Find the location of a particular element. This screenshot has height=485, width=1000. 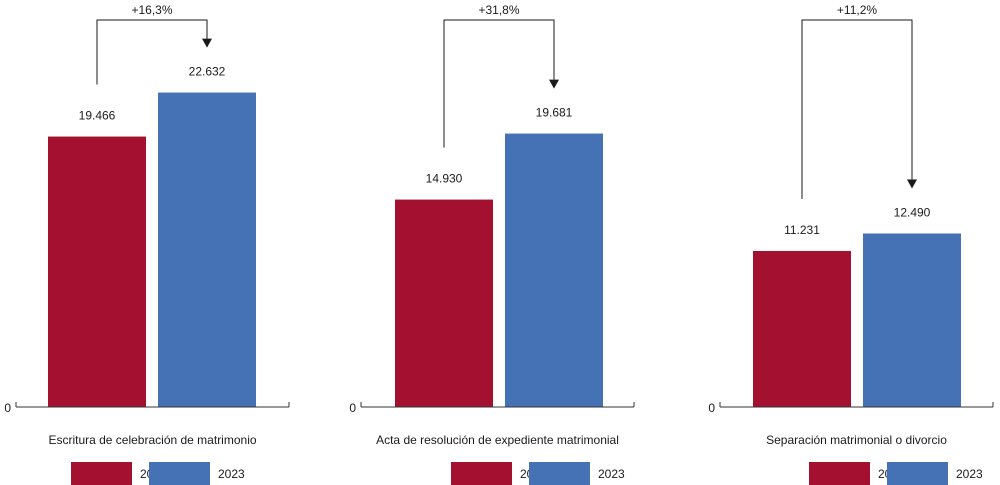

category-label: Escritura de celebración de matrimonio is located at coordinates (152, 440).